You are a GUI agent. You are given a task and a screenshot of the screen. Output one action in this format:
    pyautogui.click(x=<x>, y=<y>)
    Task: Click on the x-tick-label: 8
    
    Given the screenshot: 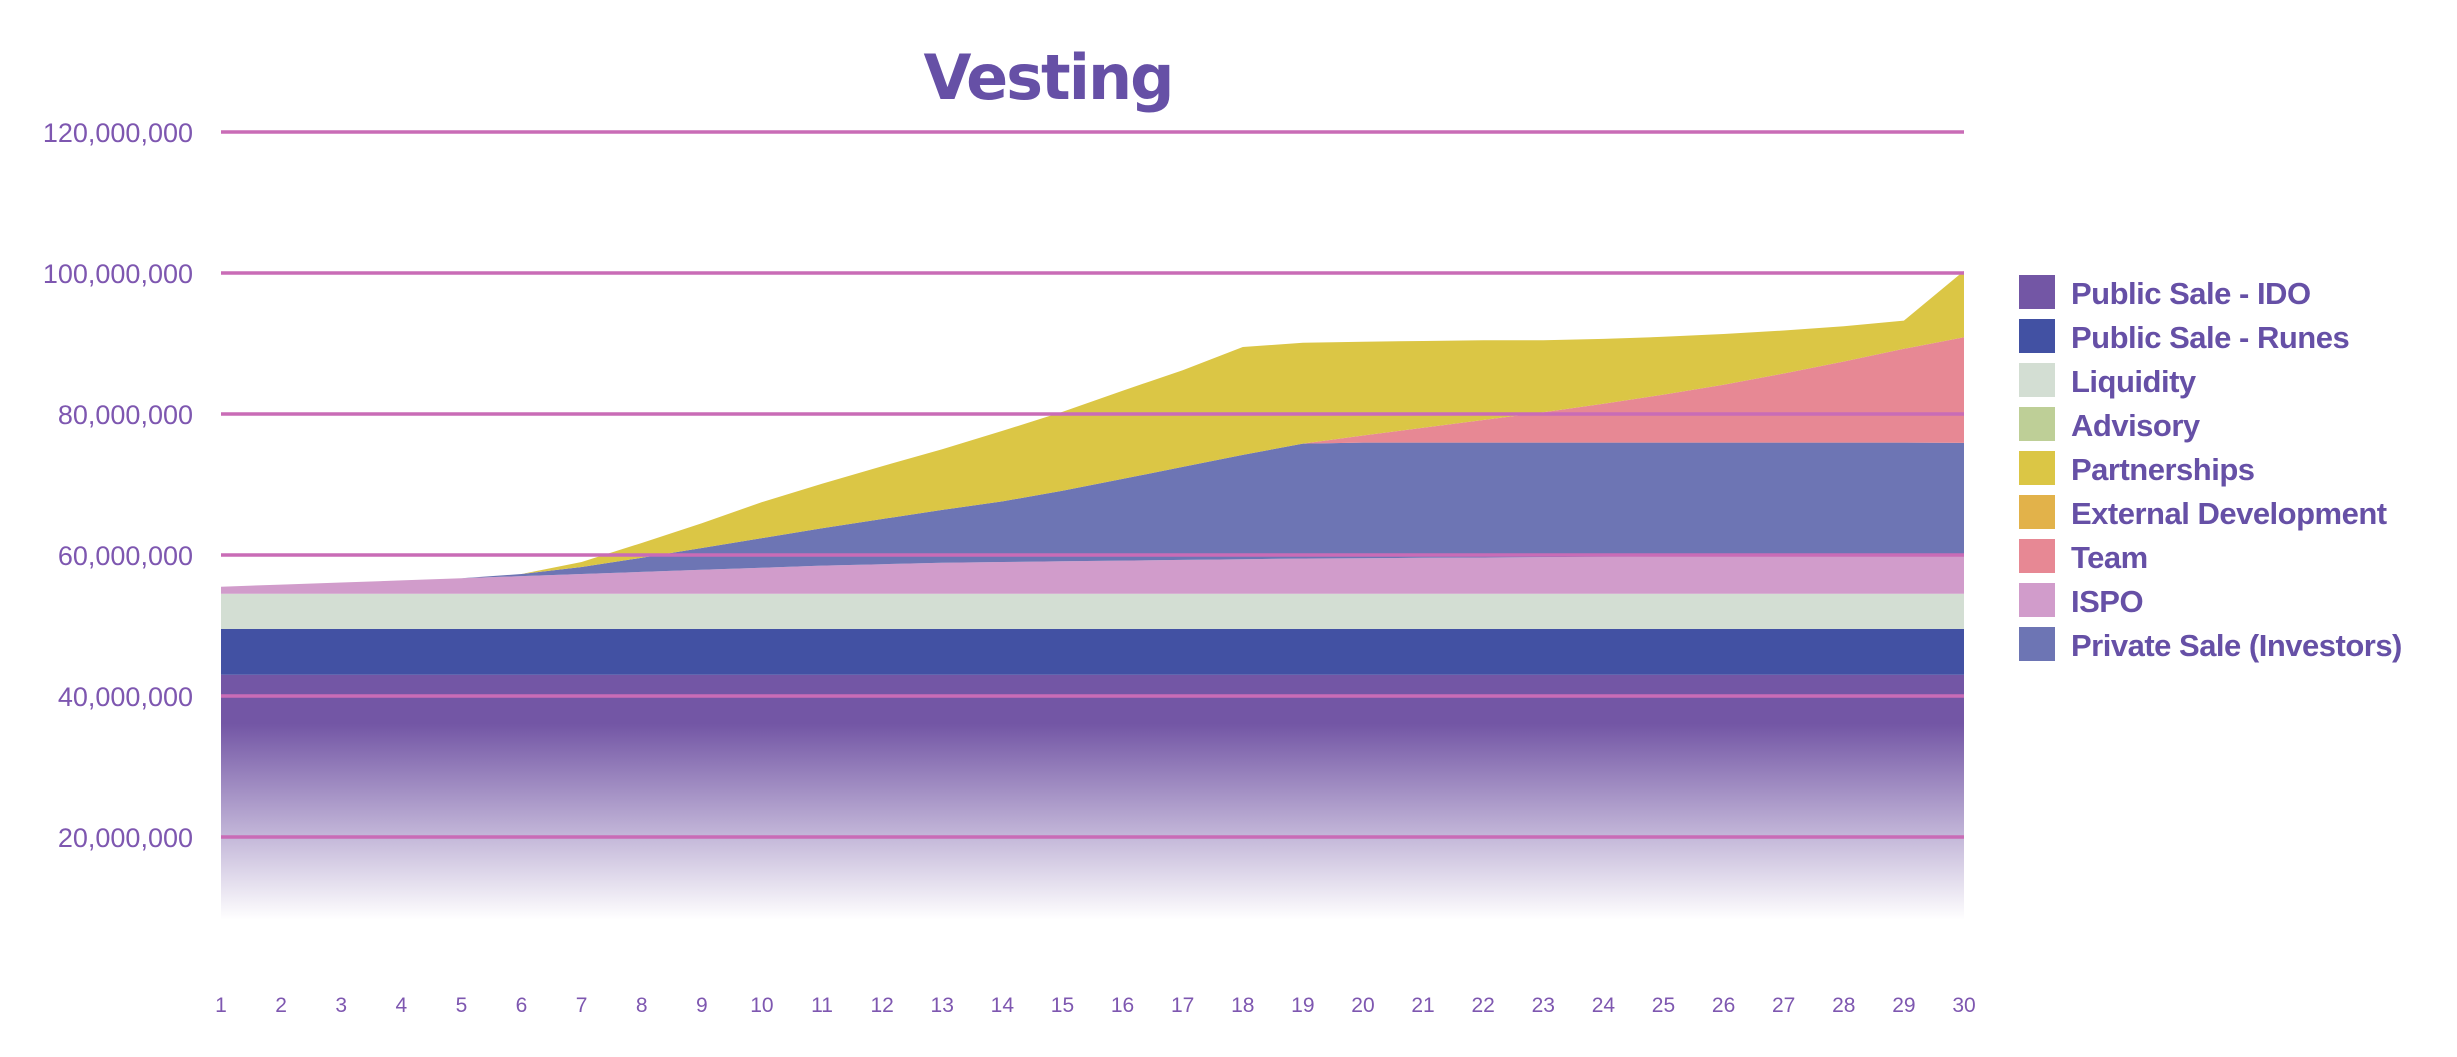 What is the action you would take?
    pyautogui.click(x=642, y=1005)
    